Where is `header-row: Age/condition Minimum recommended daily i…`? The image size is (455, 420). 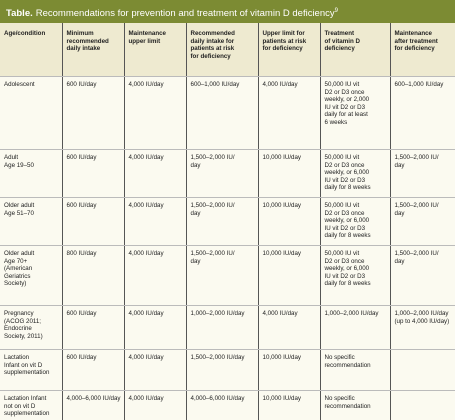
header-row: Age/condition Minimum recommended daily i… is located at coordinates (227, 50).